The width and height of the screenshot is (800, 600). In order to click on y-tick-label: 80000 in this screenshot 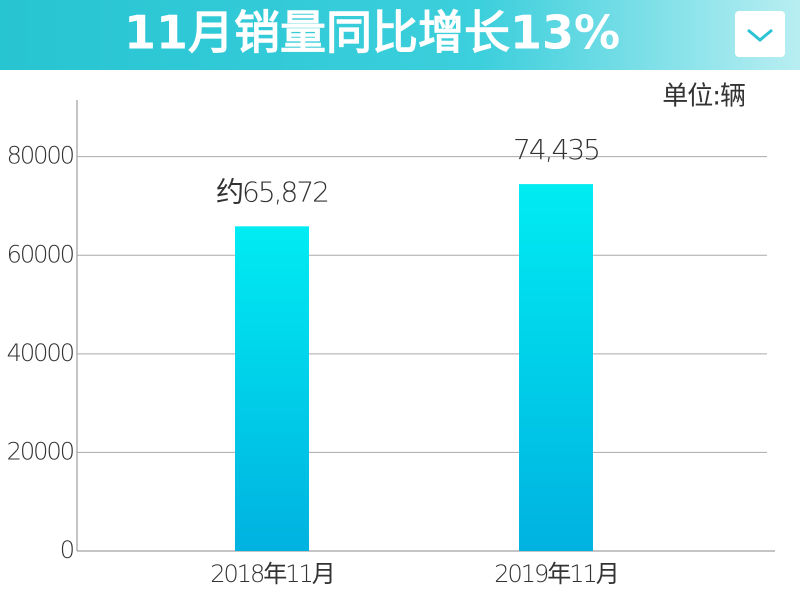, I will do `click(40, 156)`.